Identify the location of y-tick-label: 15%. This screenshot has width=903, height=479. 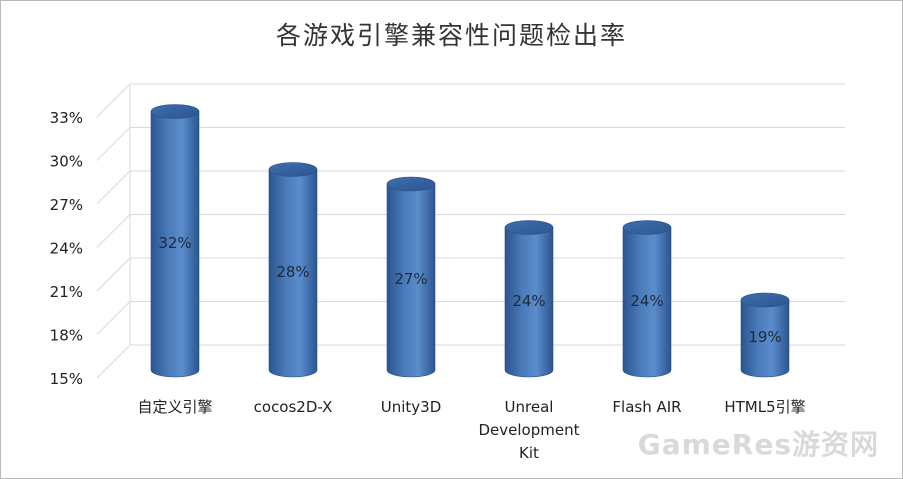
(66, 379).